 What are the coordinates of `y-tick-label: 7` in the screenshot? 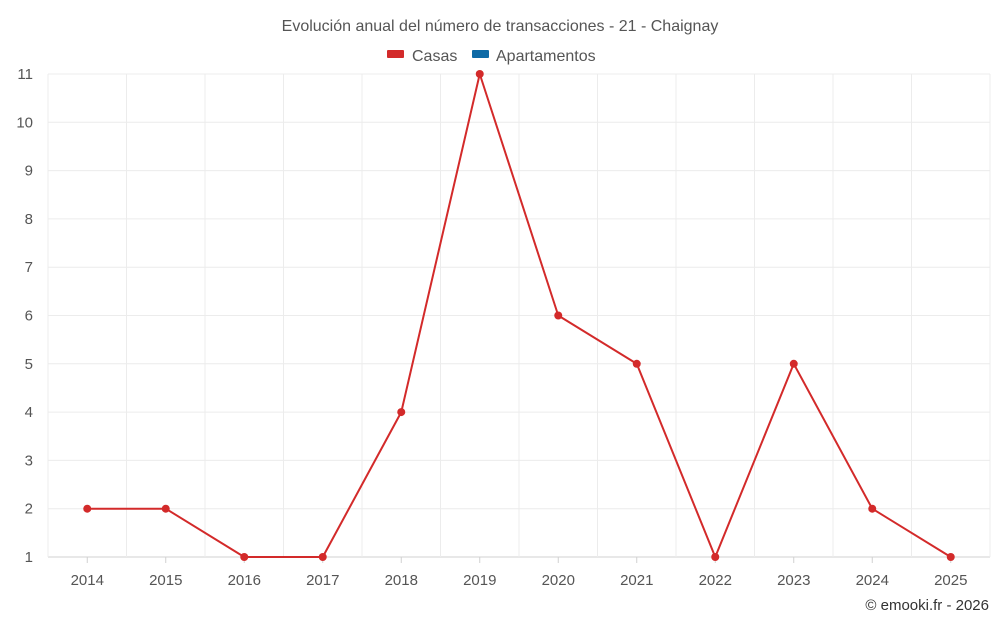 It's located at (29, 267).